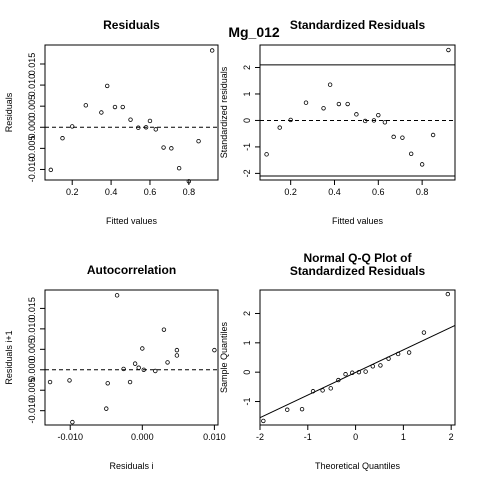  I want to click on plot-title: Residuals, so click(131, 25).